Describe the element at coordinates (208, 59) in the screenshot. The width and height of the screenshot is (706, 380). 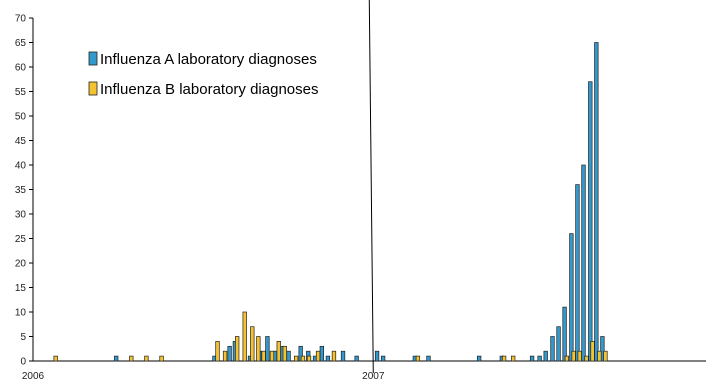
I see `legend-label: Influenza A laboratory diagnoses` at that location.